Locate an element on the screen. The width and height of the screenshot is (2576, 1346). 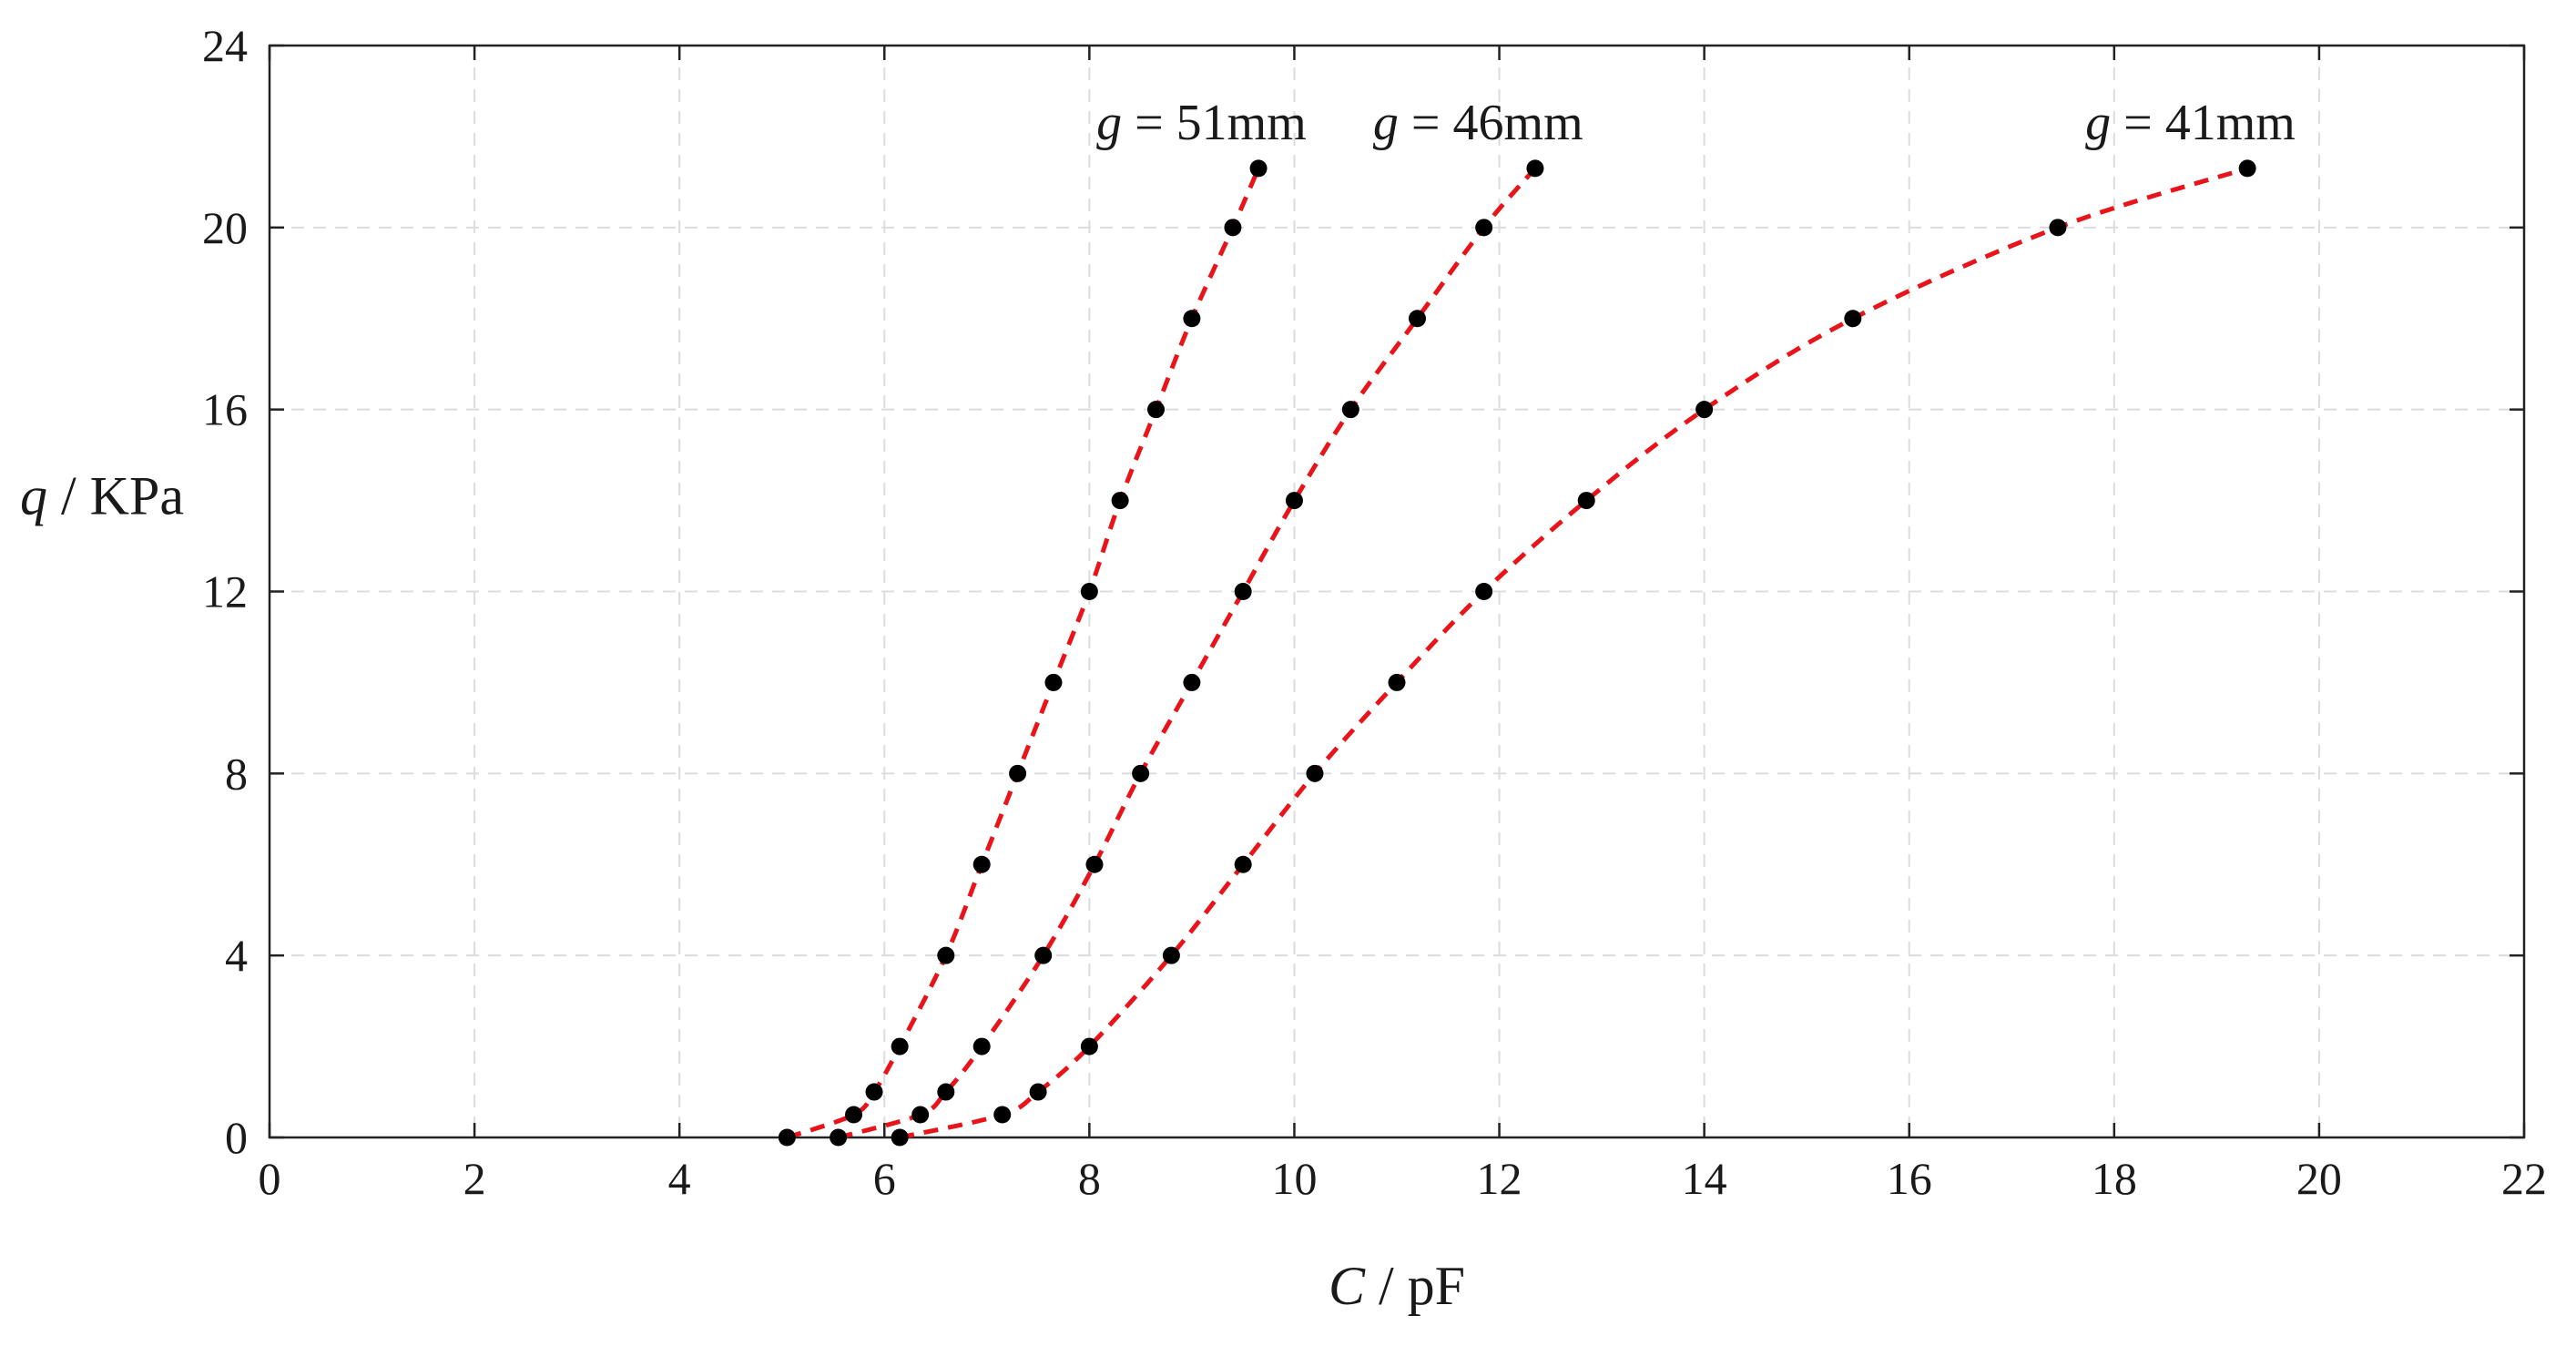
series-label: g = 41mm is located at coordinates (2190, 123).